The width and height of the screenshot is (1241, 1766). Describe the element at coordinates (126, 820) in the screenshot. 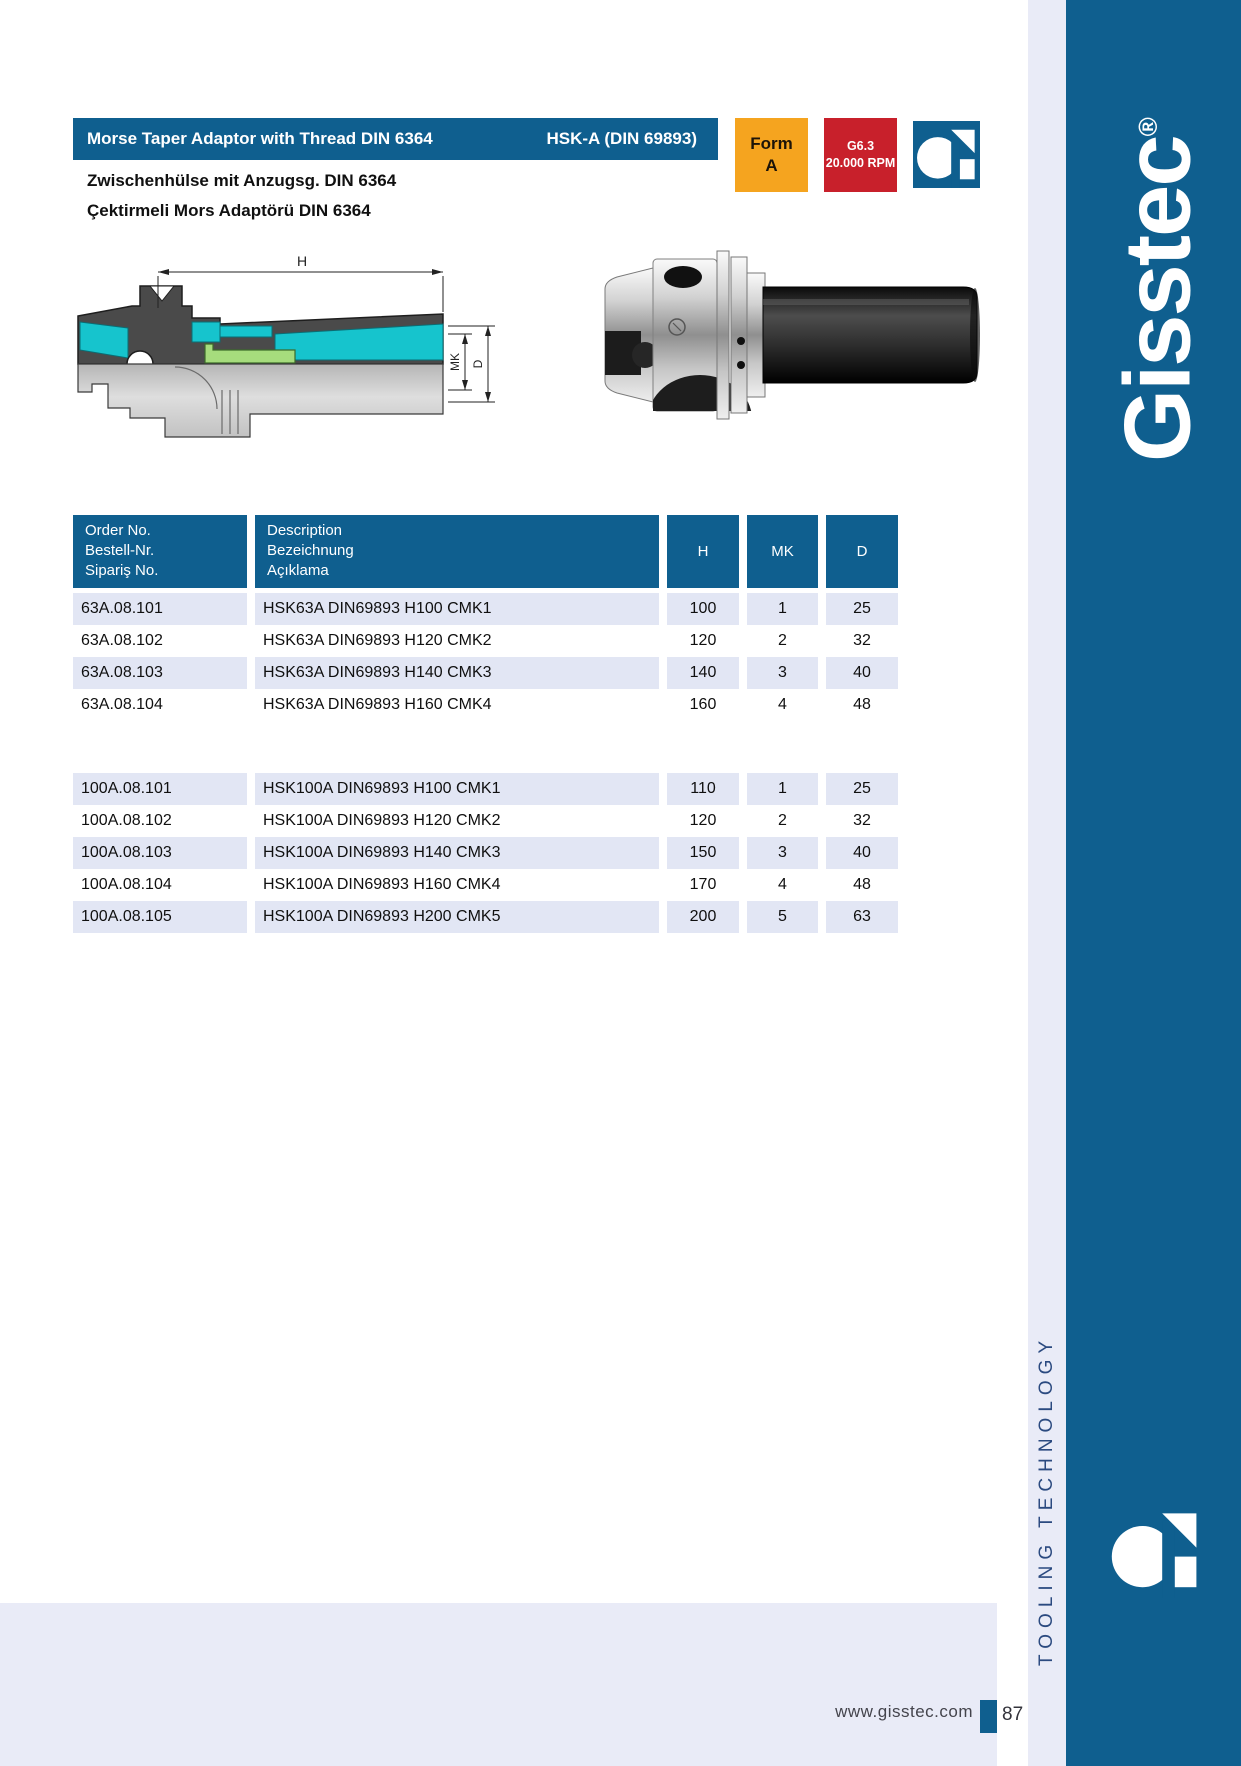

I see `order-no: 100A.08.102` at that location.